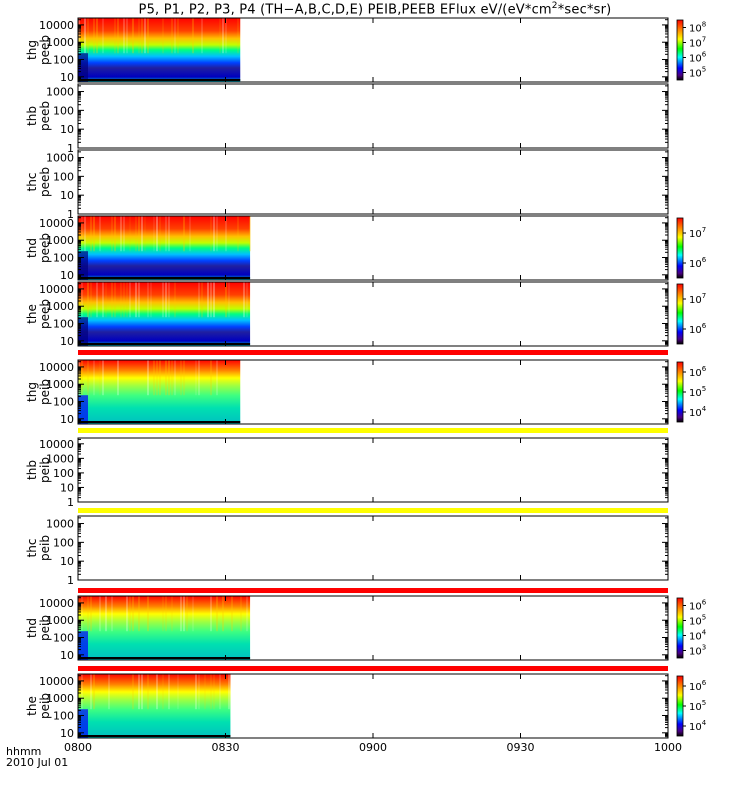 This screenshot has height=800, width=750. What do you see at coordinates (56, 289) in the screenshot?
I see `y-tick-label: 10000` at bounding box center [56, 289].